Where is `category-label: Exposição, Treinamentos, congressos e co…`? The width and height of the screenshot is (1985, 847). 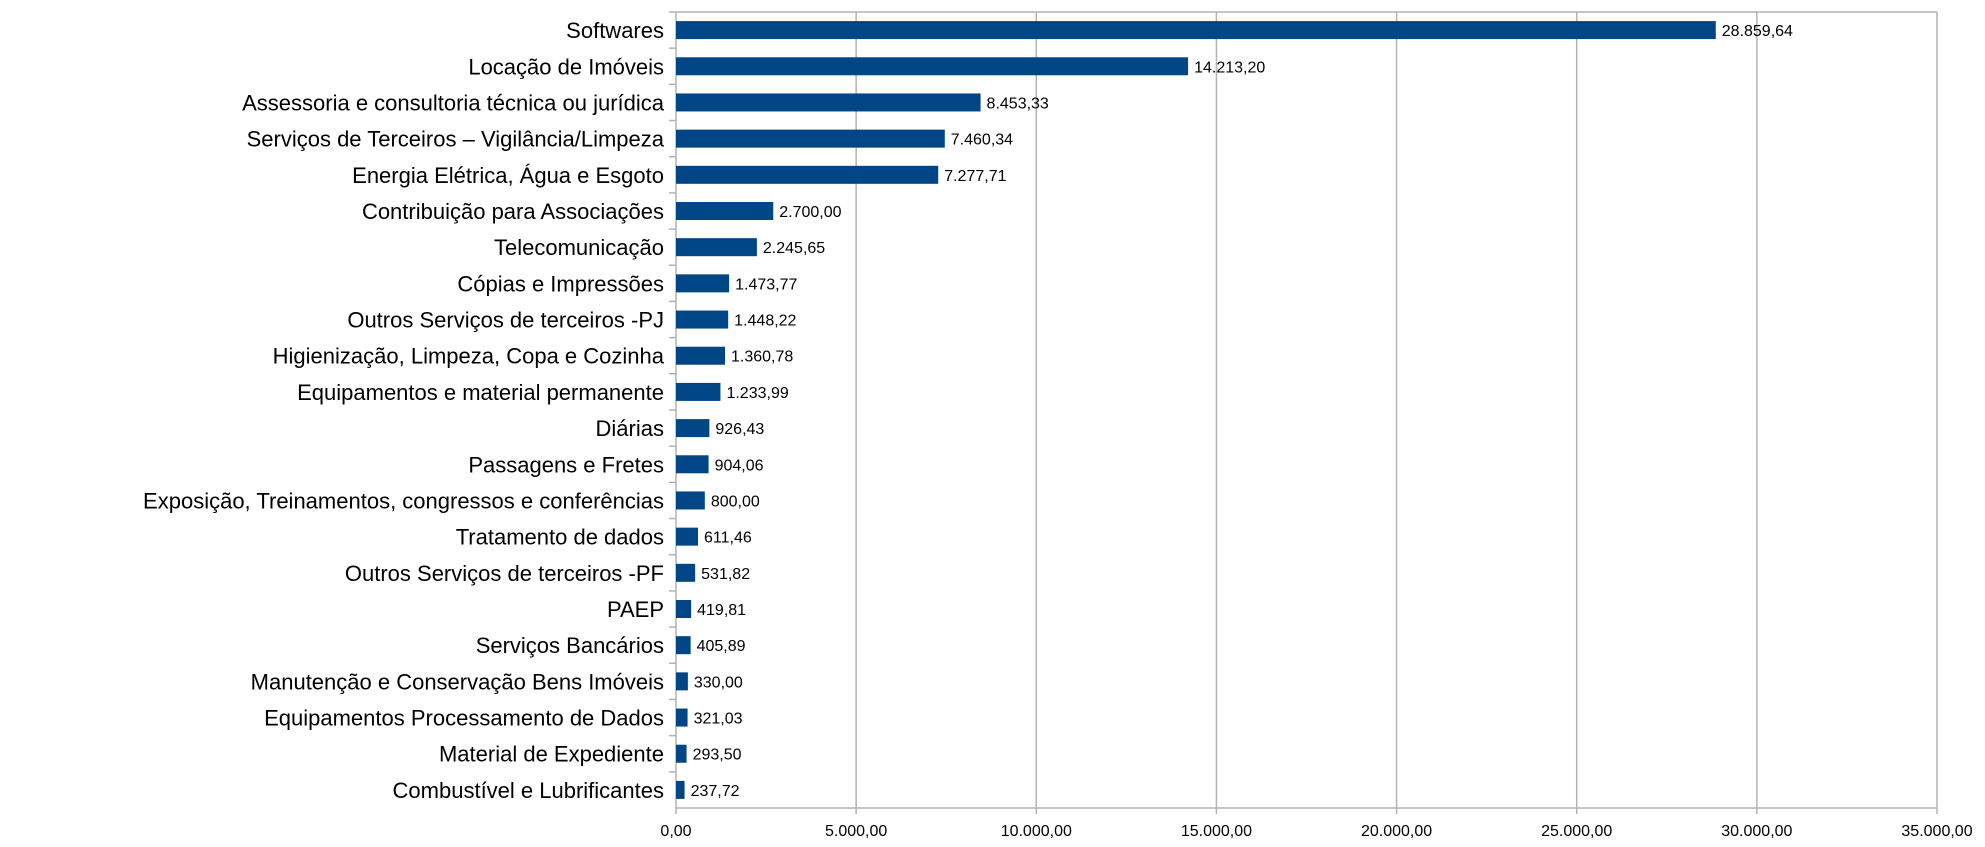
category-label: Exposição, Treinamentos, congressos e co… is located at coordinates (403, 500).